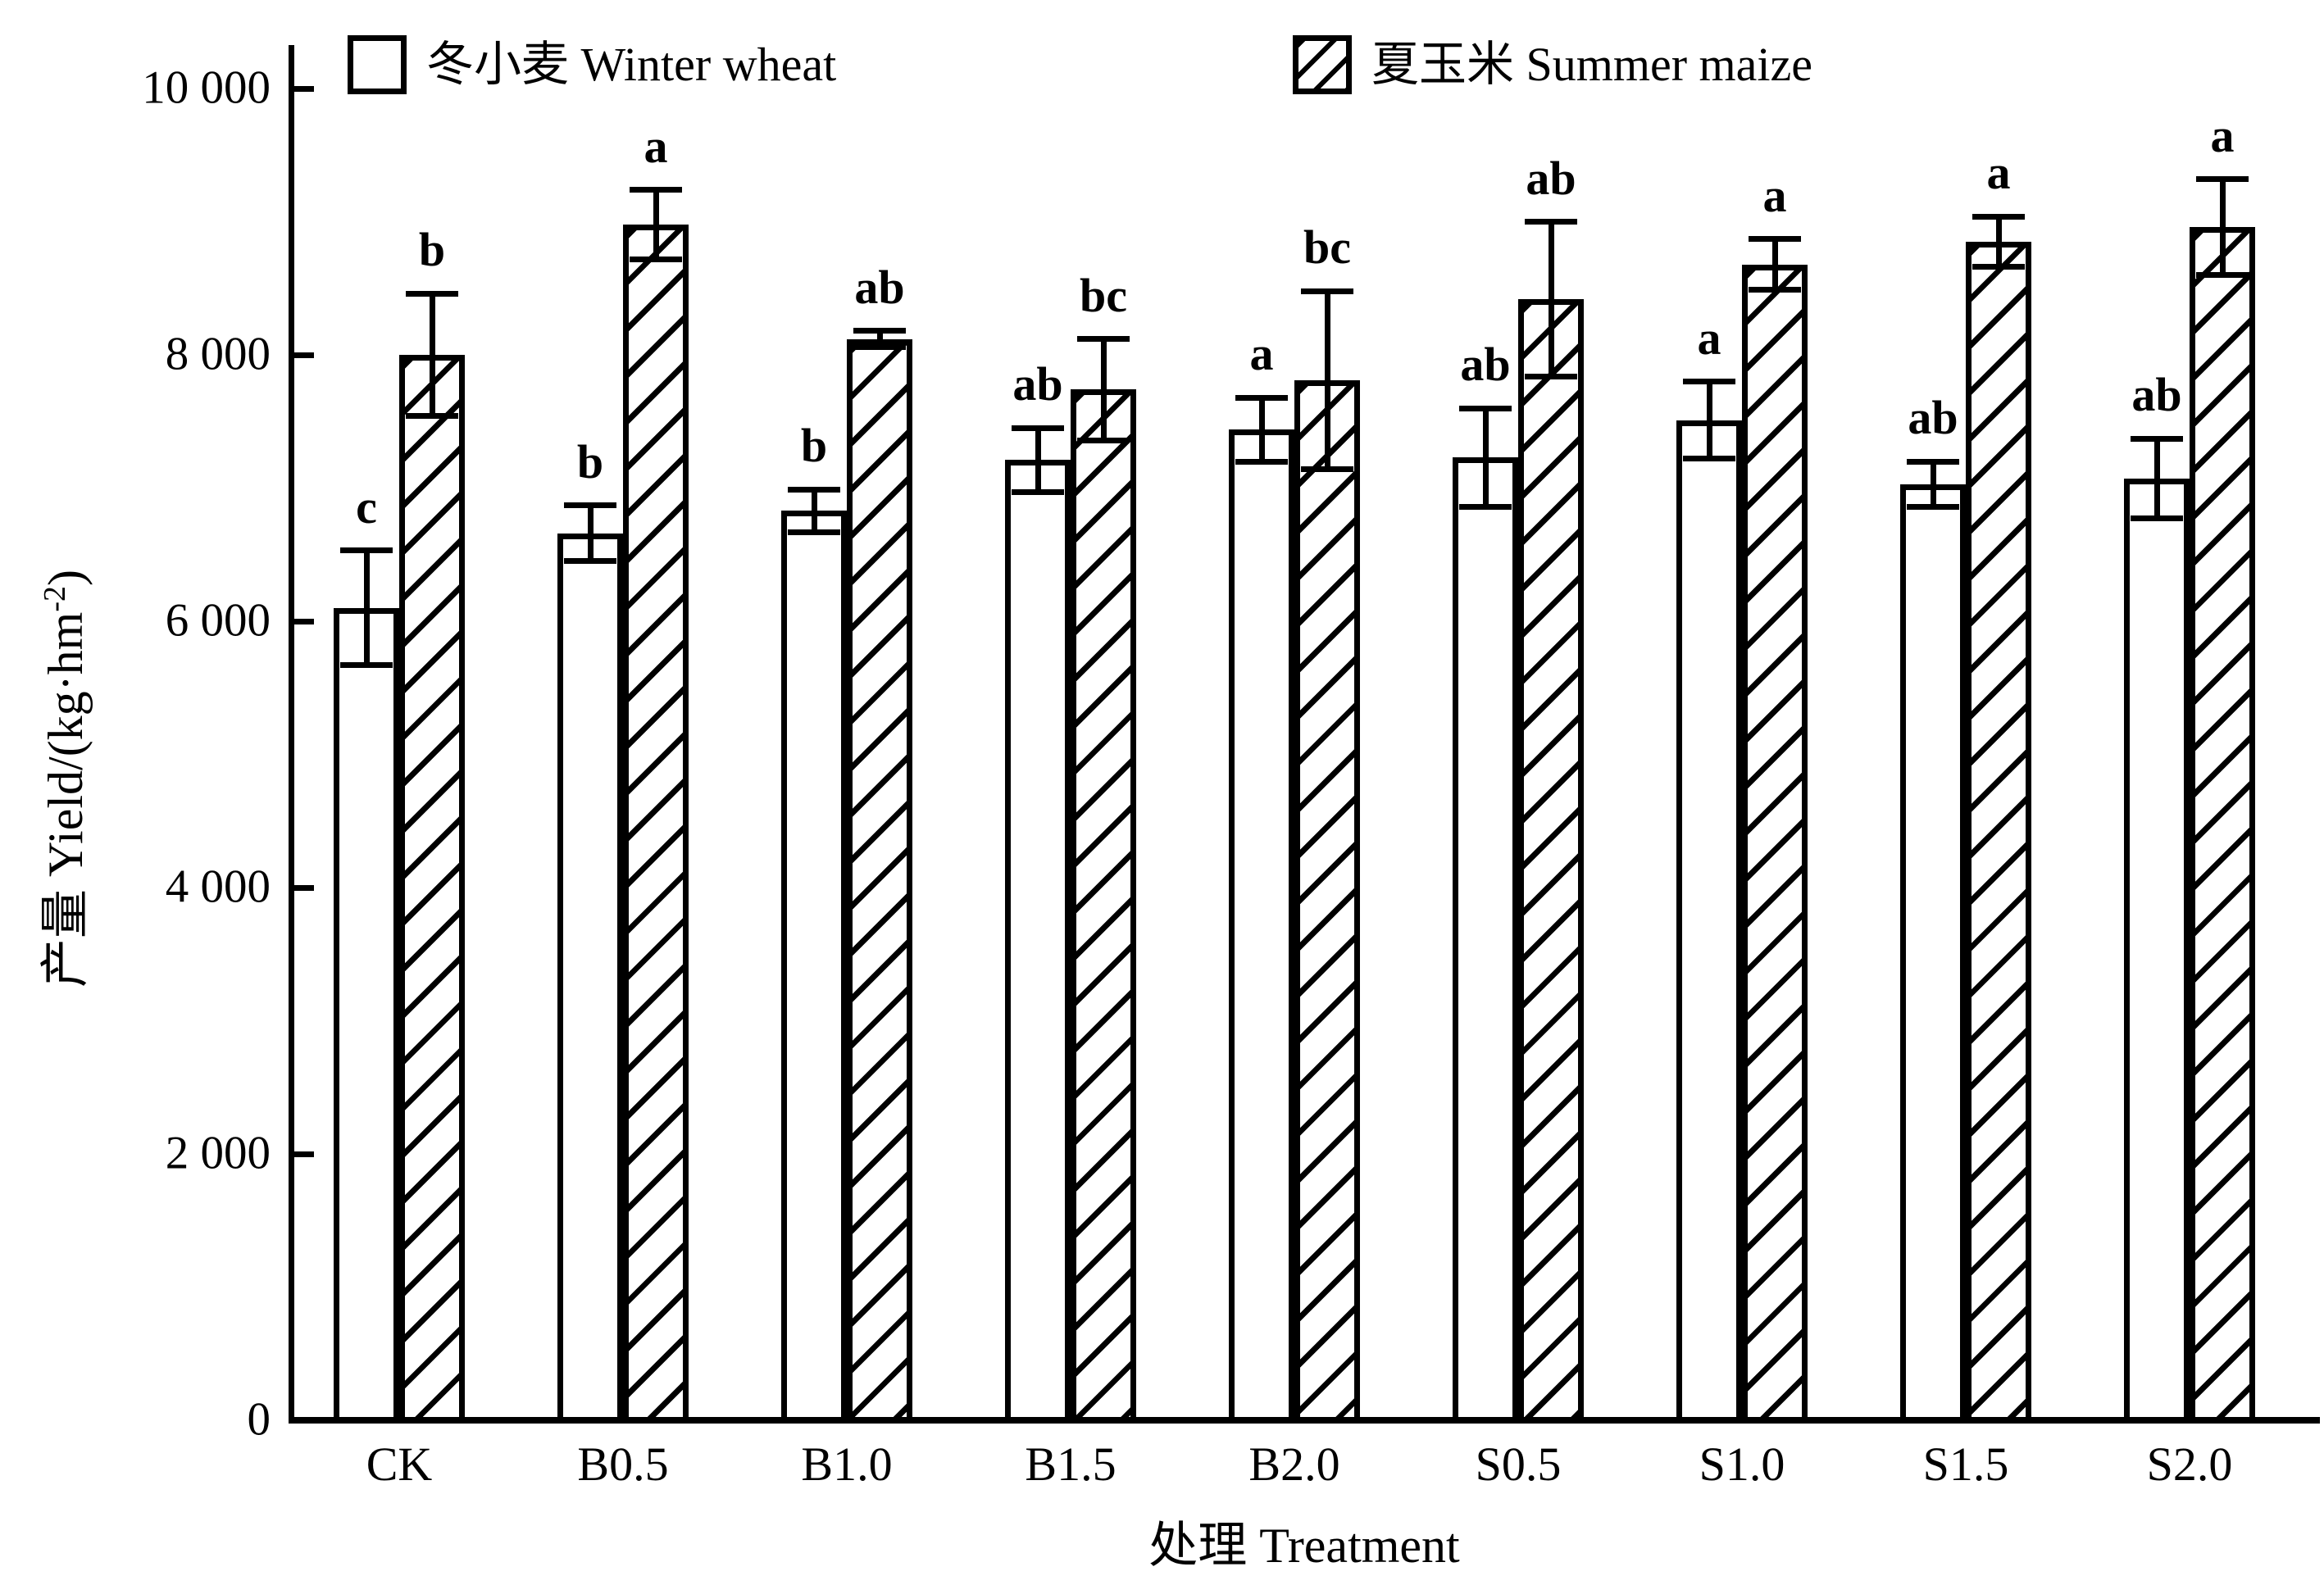  I want to click on legend-entry-winter-wheat: 冬小麦 Winter wheat, so click(592, 64).